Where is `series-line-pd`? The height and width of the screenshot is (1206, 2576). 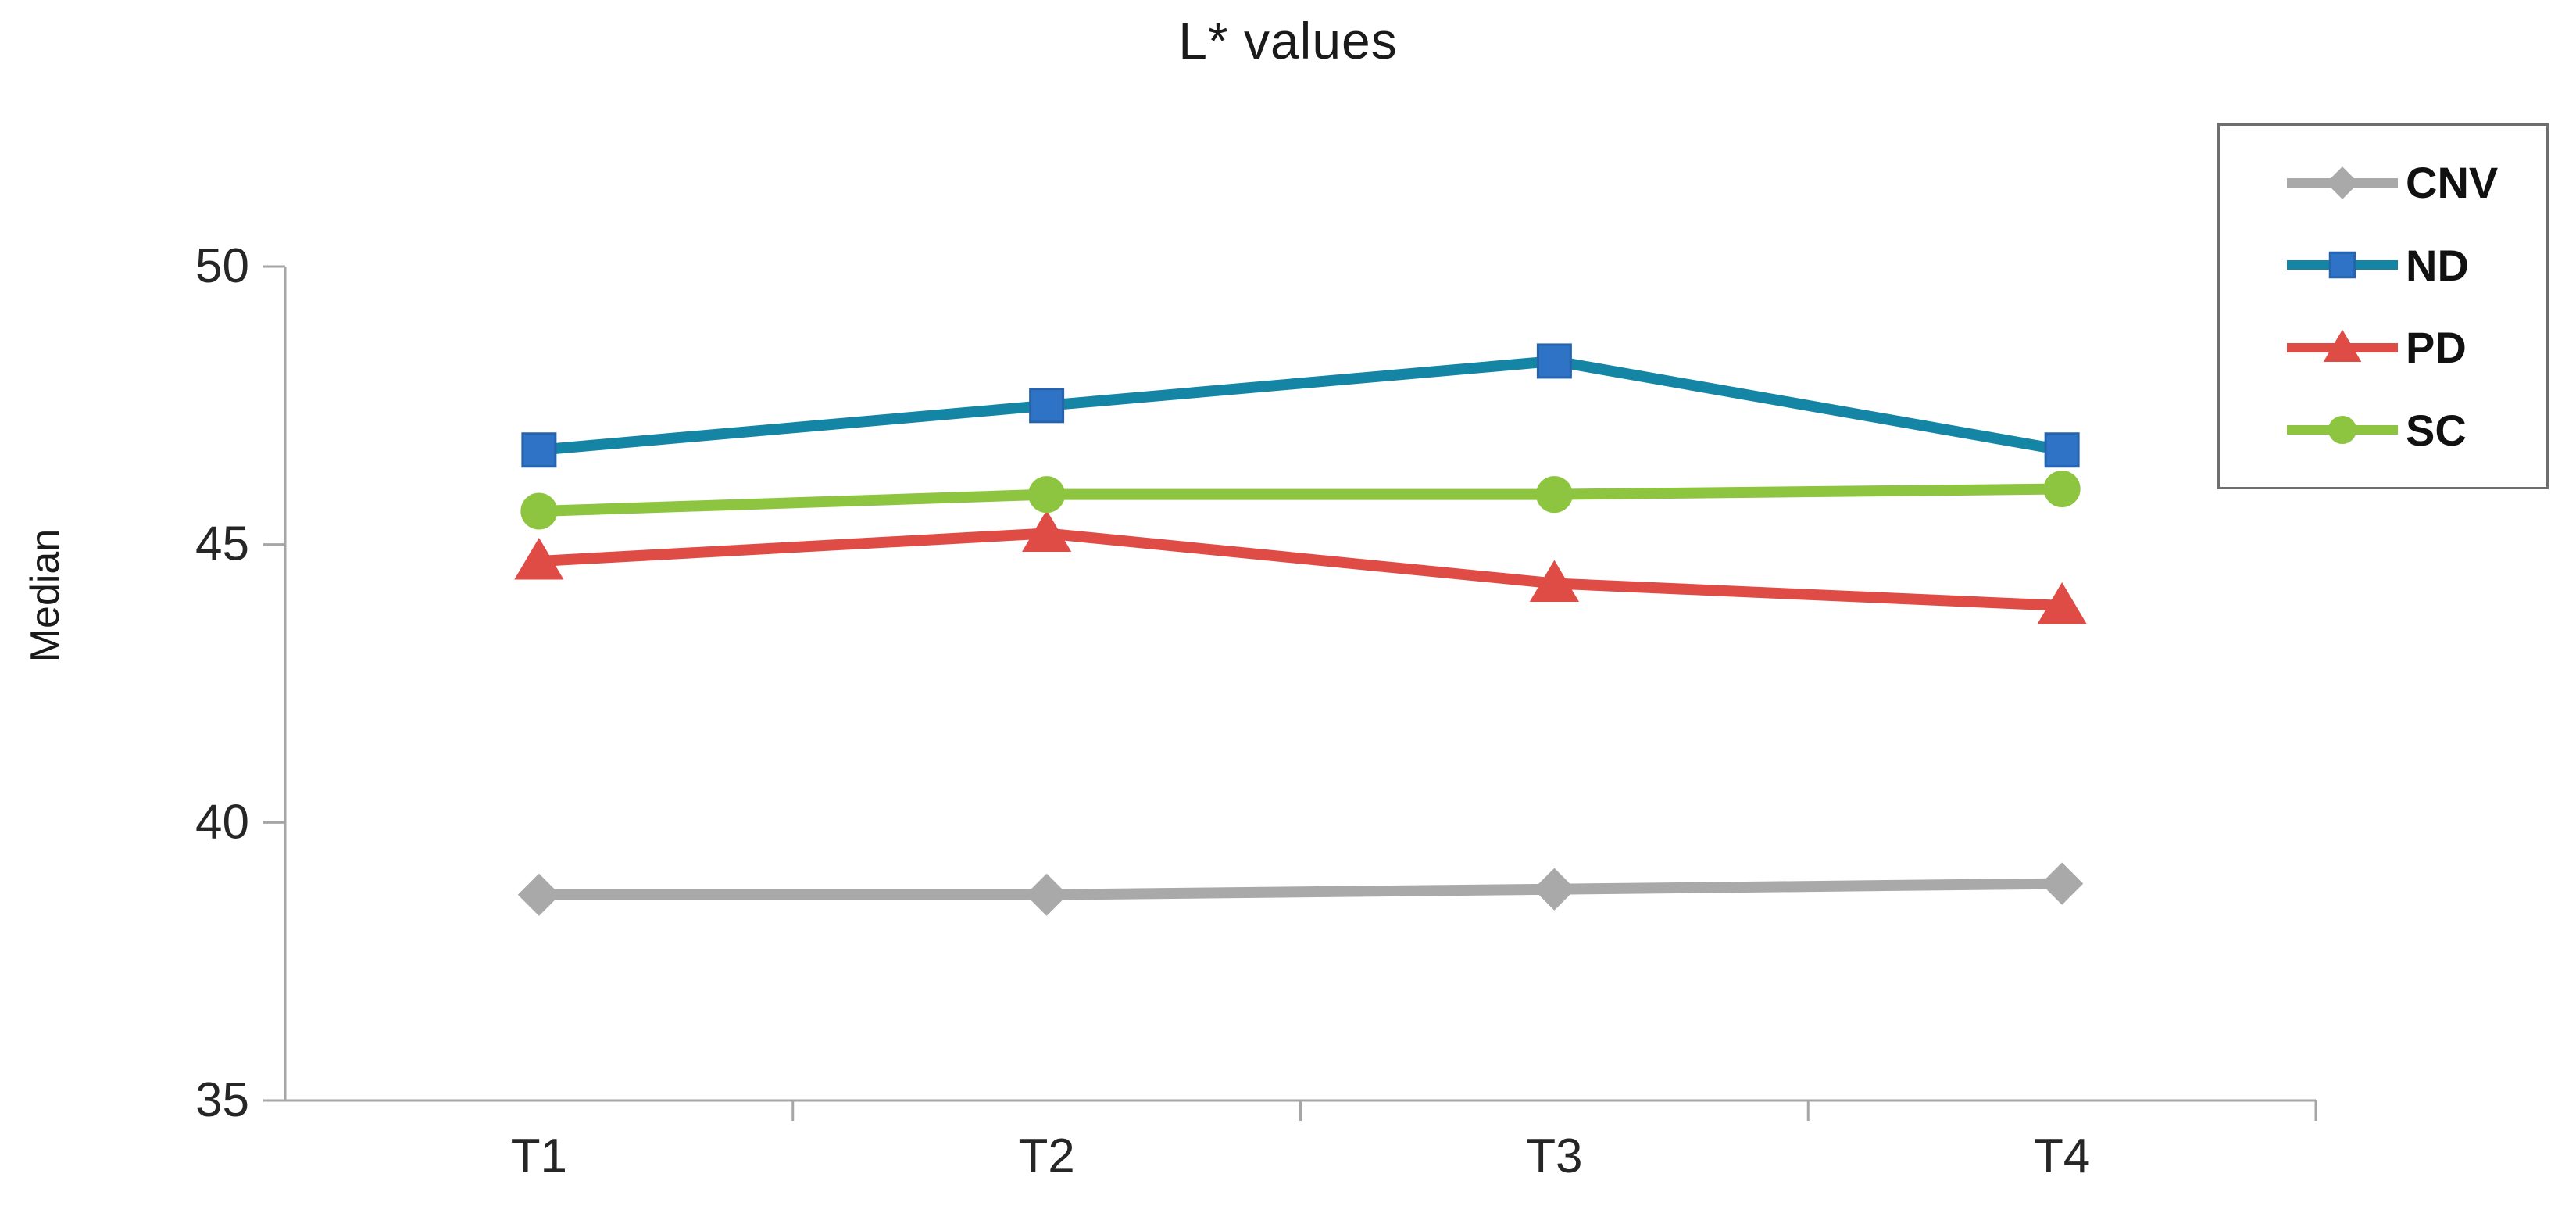 series-line-pd is located at coordinates (1301, 569).